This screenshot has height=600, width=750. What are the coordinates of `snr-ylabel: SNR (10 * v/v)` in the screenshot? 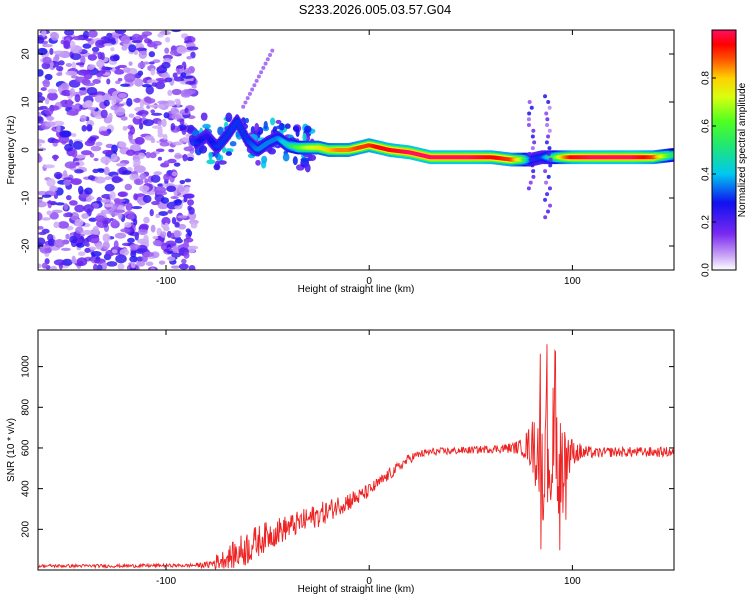 It's located at (11, 450).